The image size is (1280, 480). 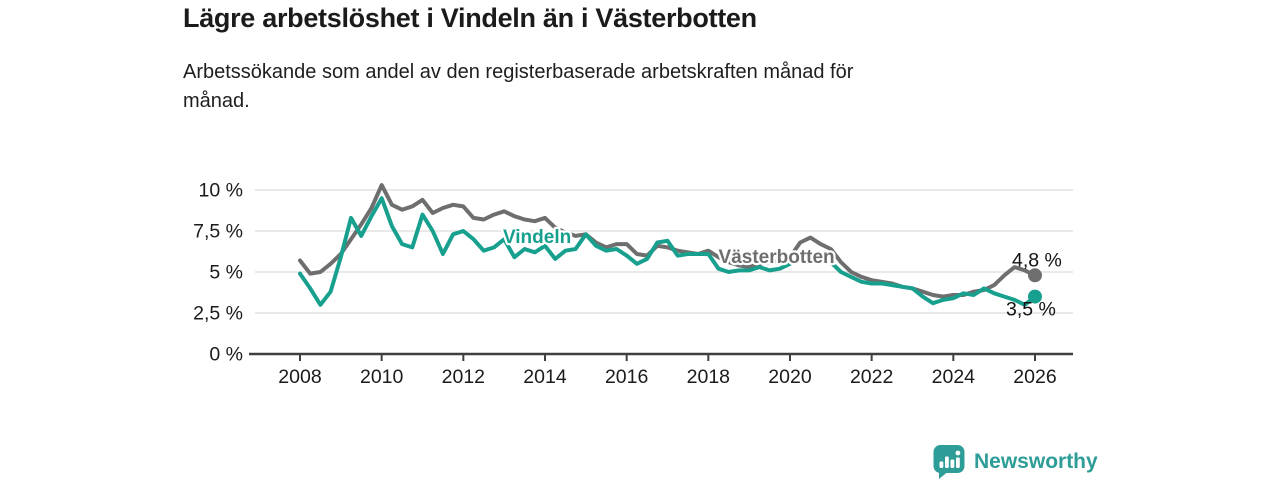 I want to click on x-tick-label: 2014, so click(x=545, y=377).